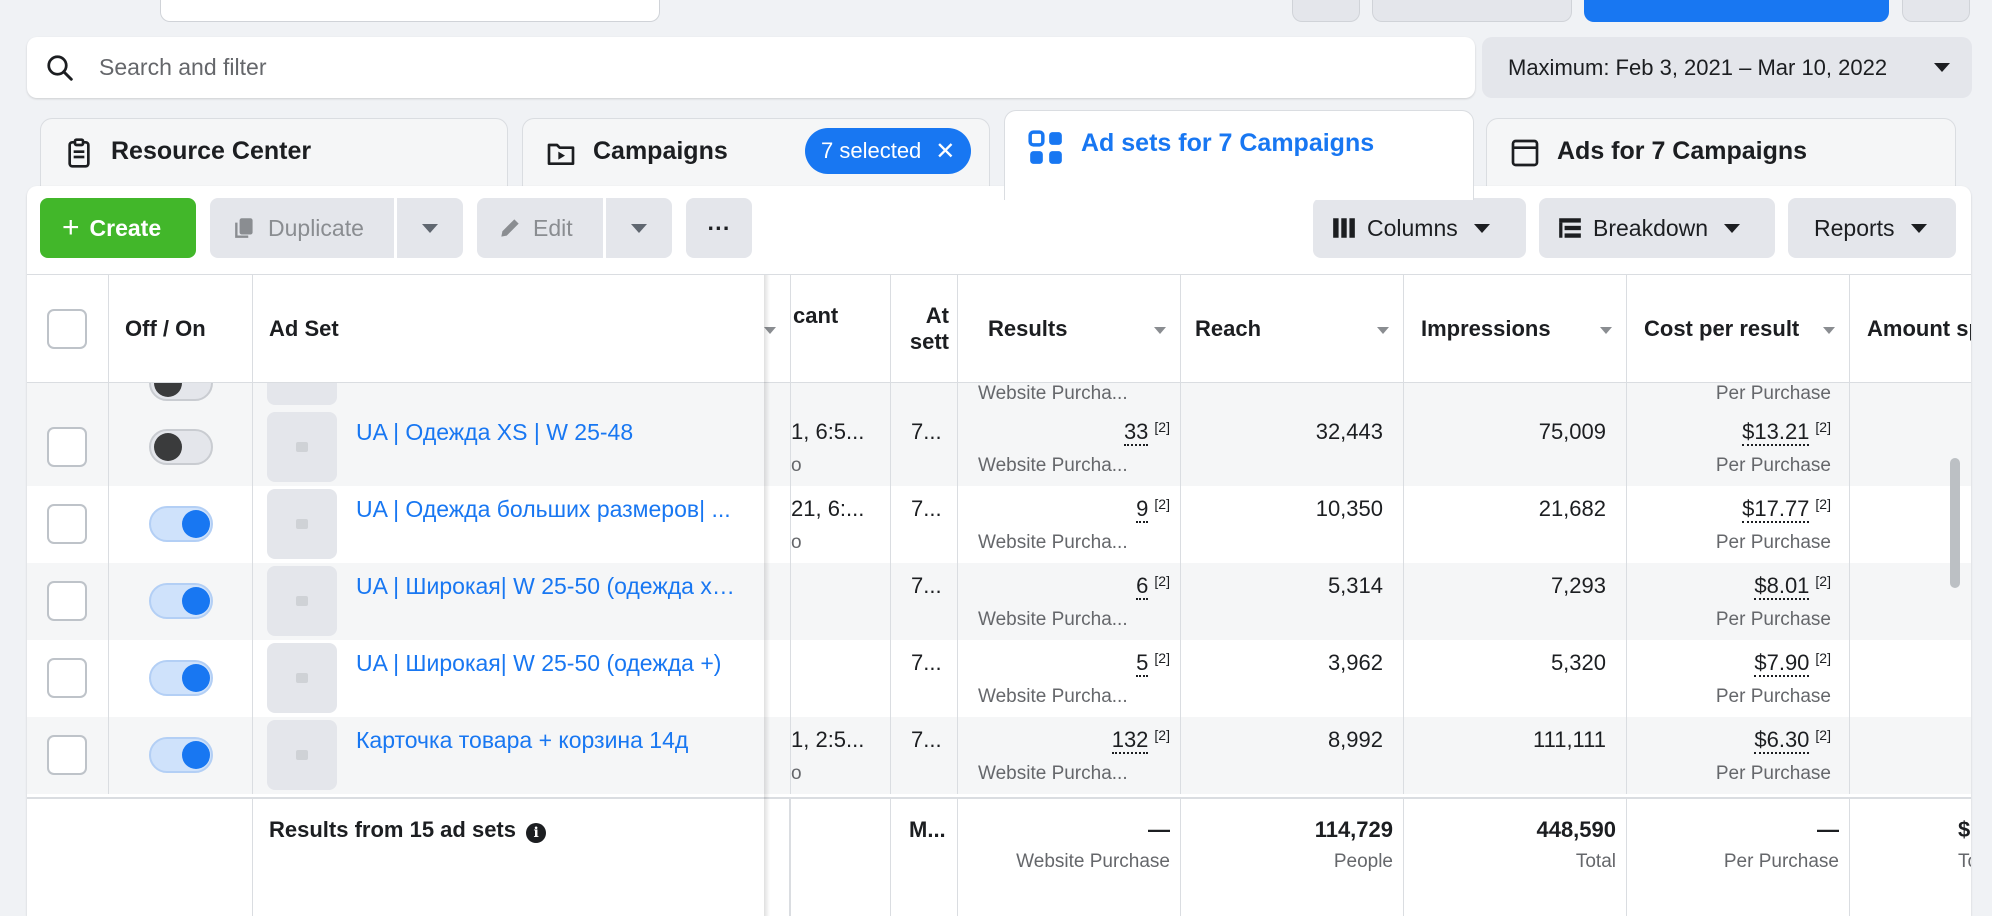  What do you see at coordinates (1140, 740) in the screenshot?
I see `results-value: 132 [2]` at bounding box center [1140, 740].